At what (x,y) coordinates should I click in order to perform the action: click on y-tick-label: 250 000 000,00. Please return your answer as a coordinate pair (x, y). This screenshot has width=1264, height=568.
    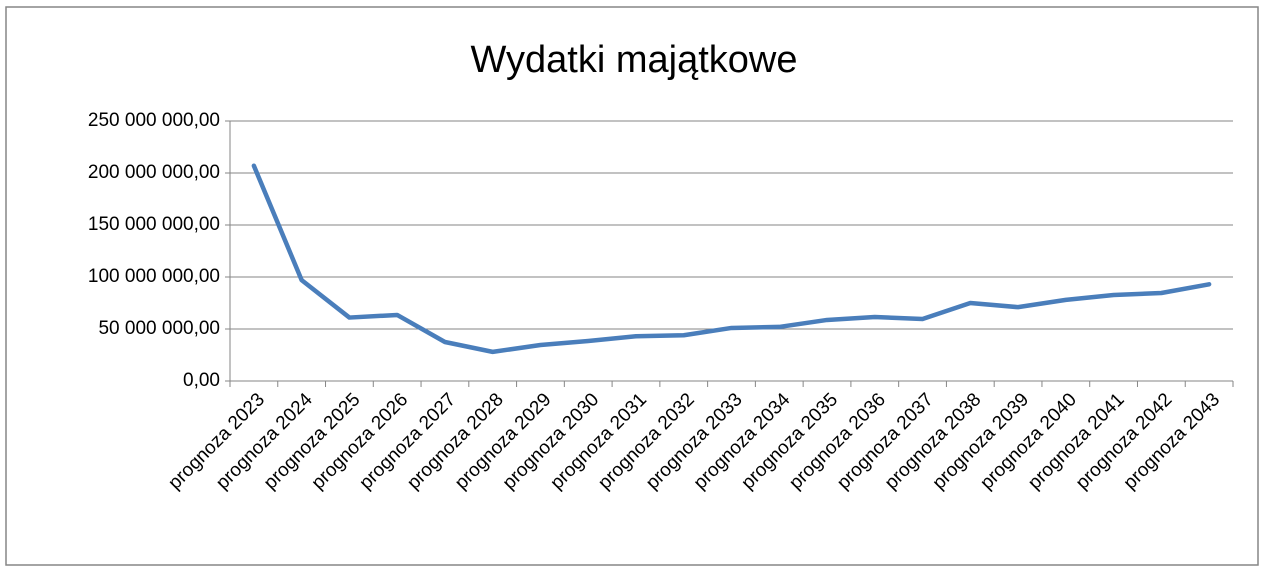
    Looking at the image, I should click on (154, 120).